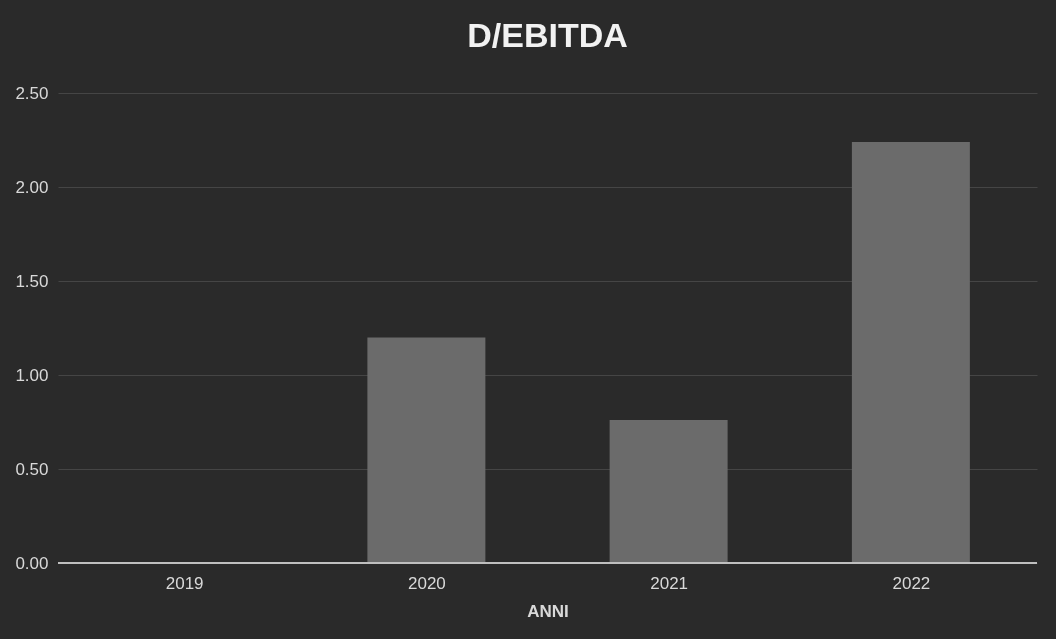  What do you see at coordinates (32, 93) in the screenshot?
I see `y-tick-label: 2.50` at bounding box center [32, 93].